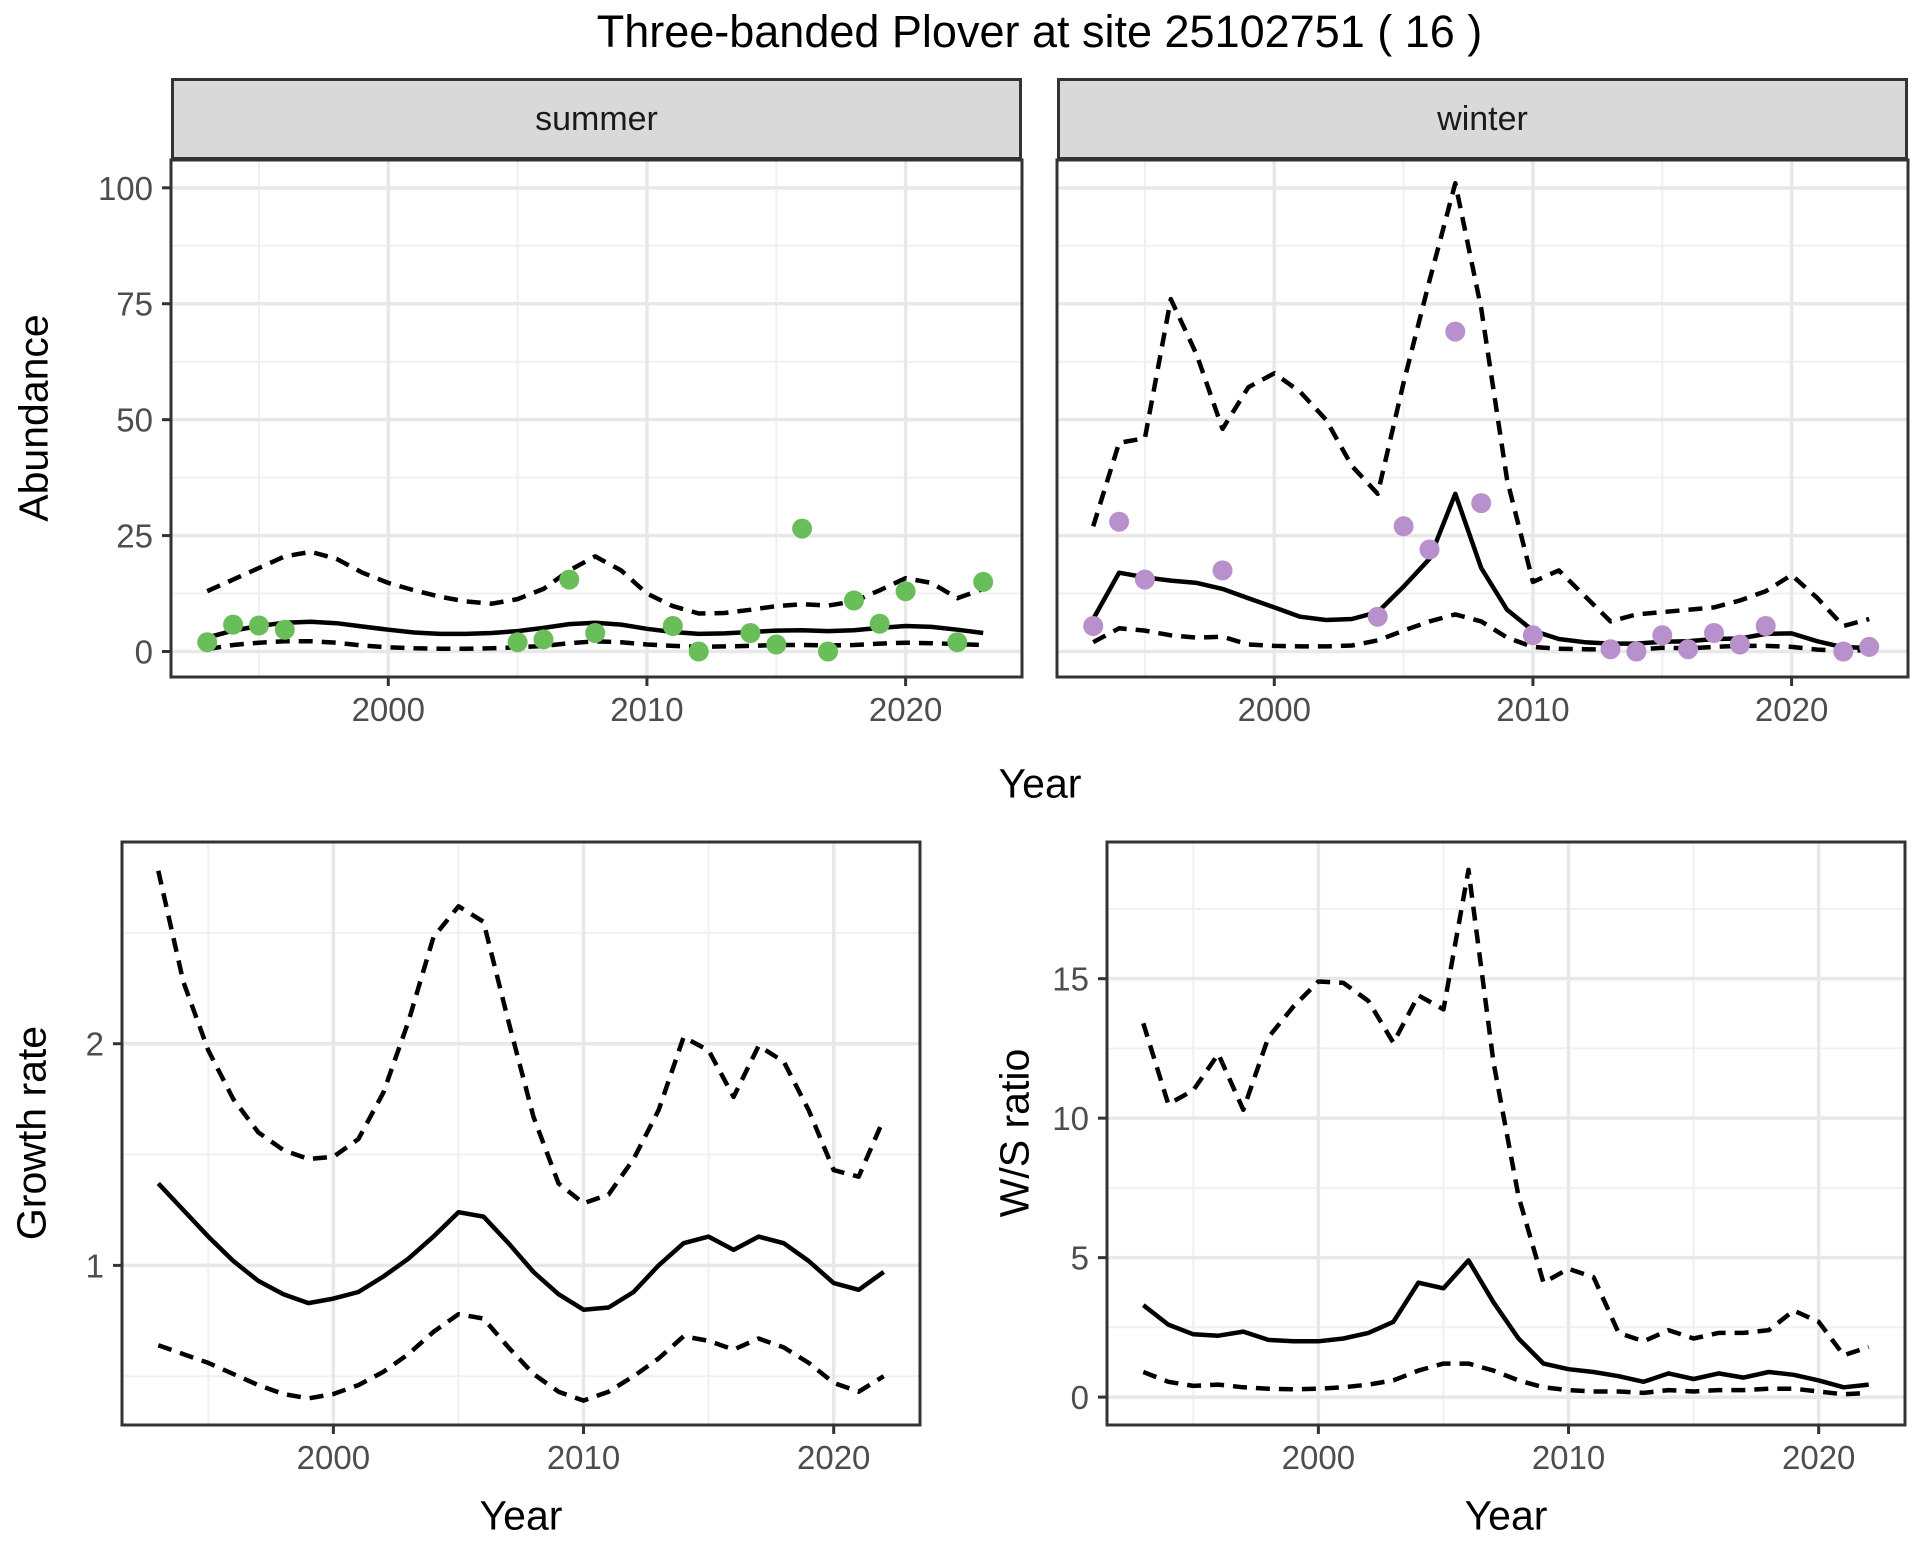 Image resolution: width=1920 pixels, height=1560 pixels. I want to click on axis-ticks: 2000 2010 2020 0 5 10 15, so click(1453, 1218).